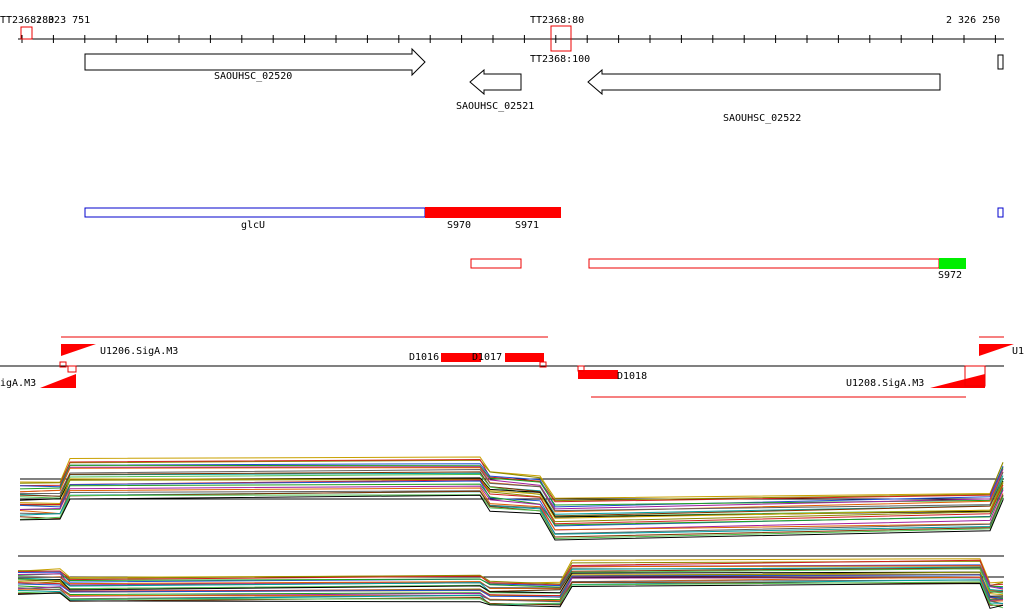 The height and width of the screenshot is (611, 1024). I want to click on region-label: D1016, so click(424, 357).